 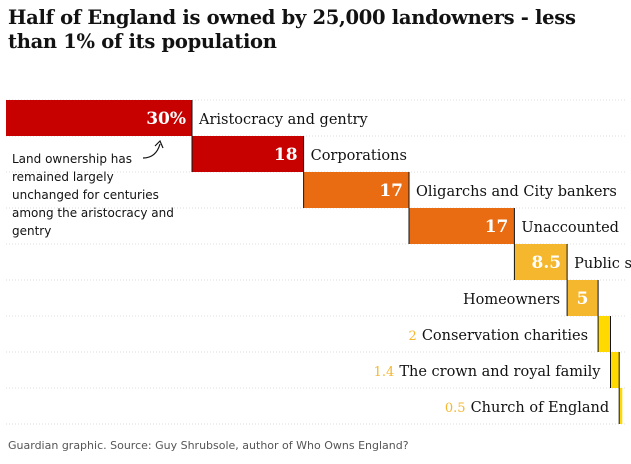 I want to click on annotation-arrow, so click(x=151, y=151).